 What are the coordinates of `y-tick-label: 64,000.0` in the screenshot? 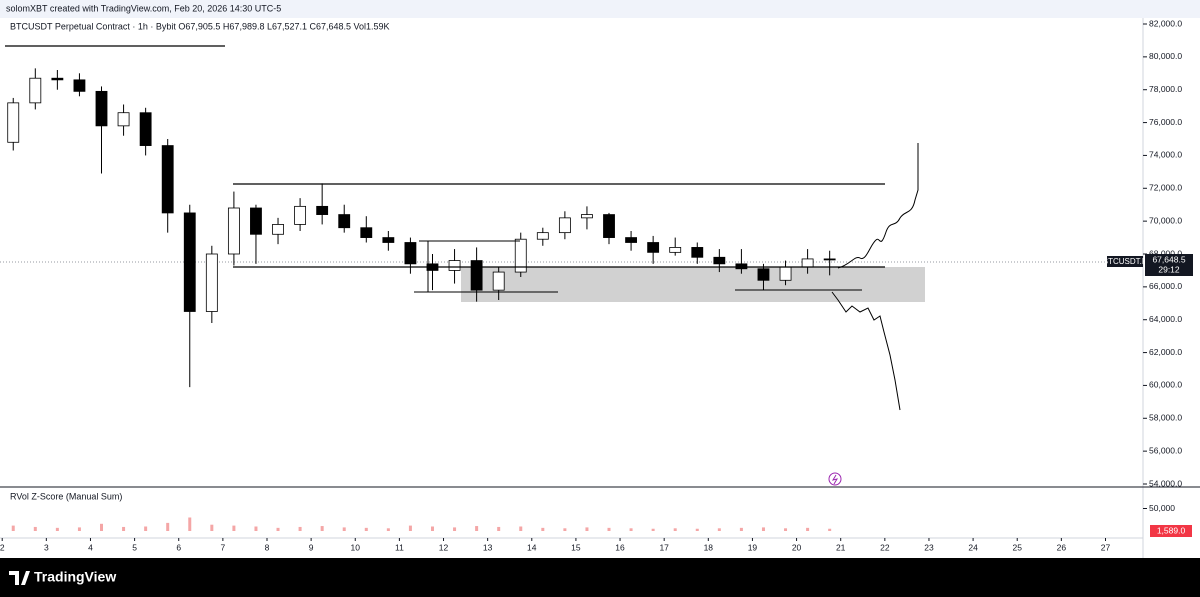 It's located at (1165, 319).